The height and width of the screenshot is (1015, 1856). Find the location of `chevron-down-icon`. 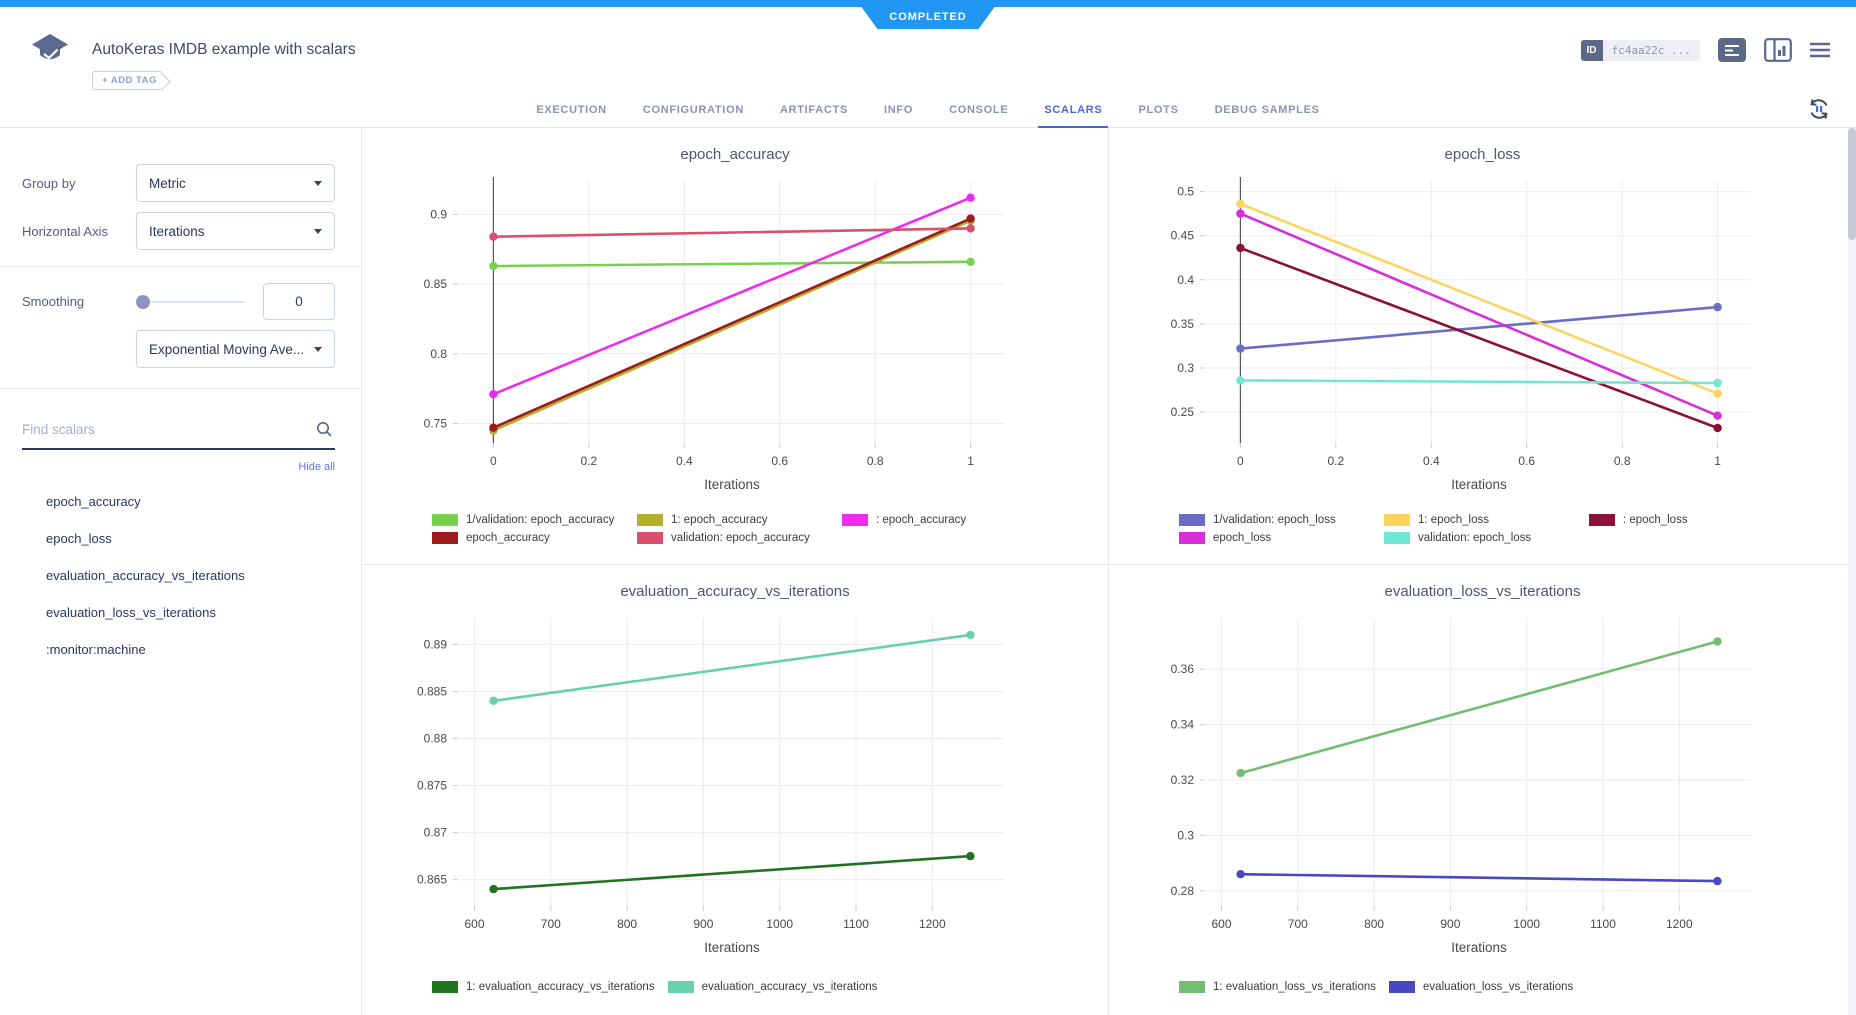

chevron-down-icon is located at coordinates (318, 183).